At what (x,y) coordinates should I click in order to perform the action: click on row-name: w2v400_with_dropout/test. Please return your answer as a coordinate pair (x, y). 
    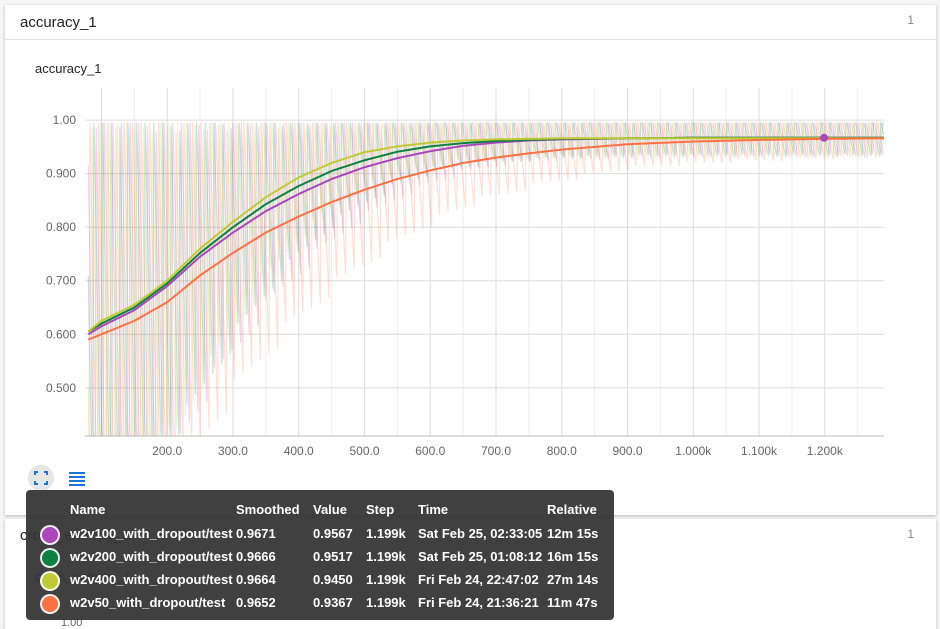
    Looking at the image, I should click on (151, 579).